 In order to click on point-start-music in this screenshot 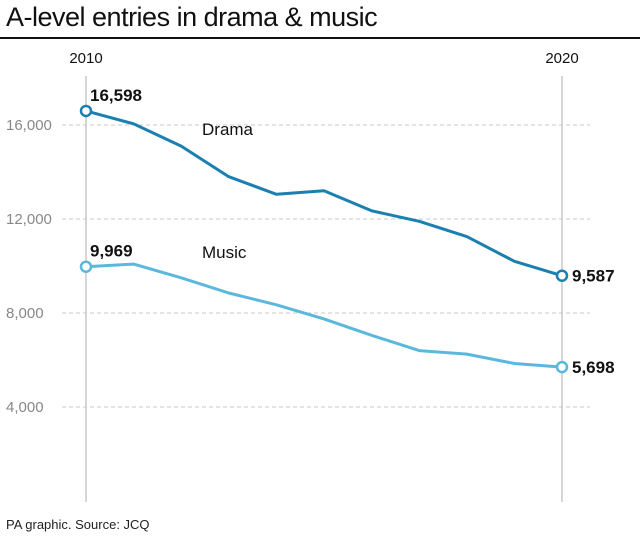, I will do `click(86, 266)`.